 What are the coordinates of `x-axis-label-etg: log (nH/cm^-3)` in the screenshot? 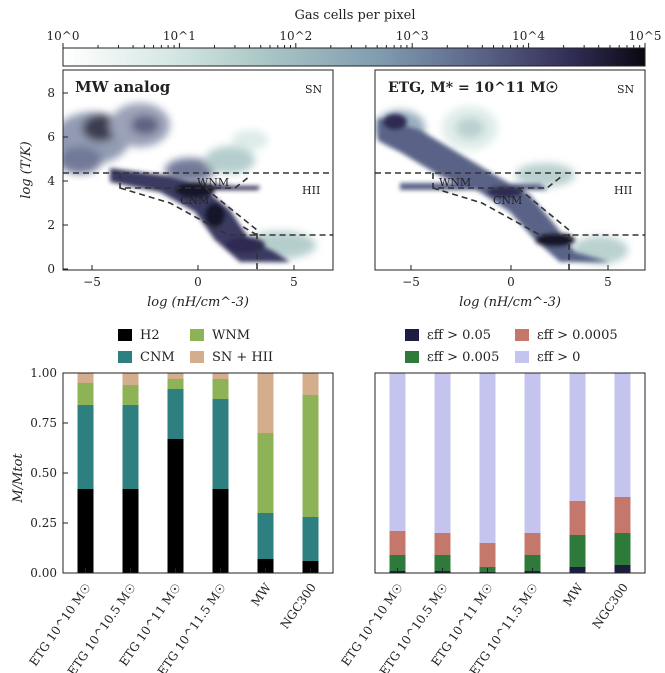 It's located at (510, 302).